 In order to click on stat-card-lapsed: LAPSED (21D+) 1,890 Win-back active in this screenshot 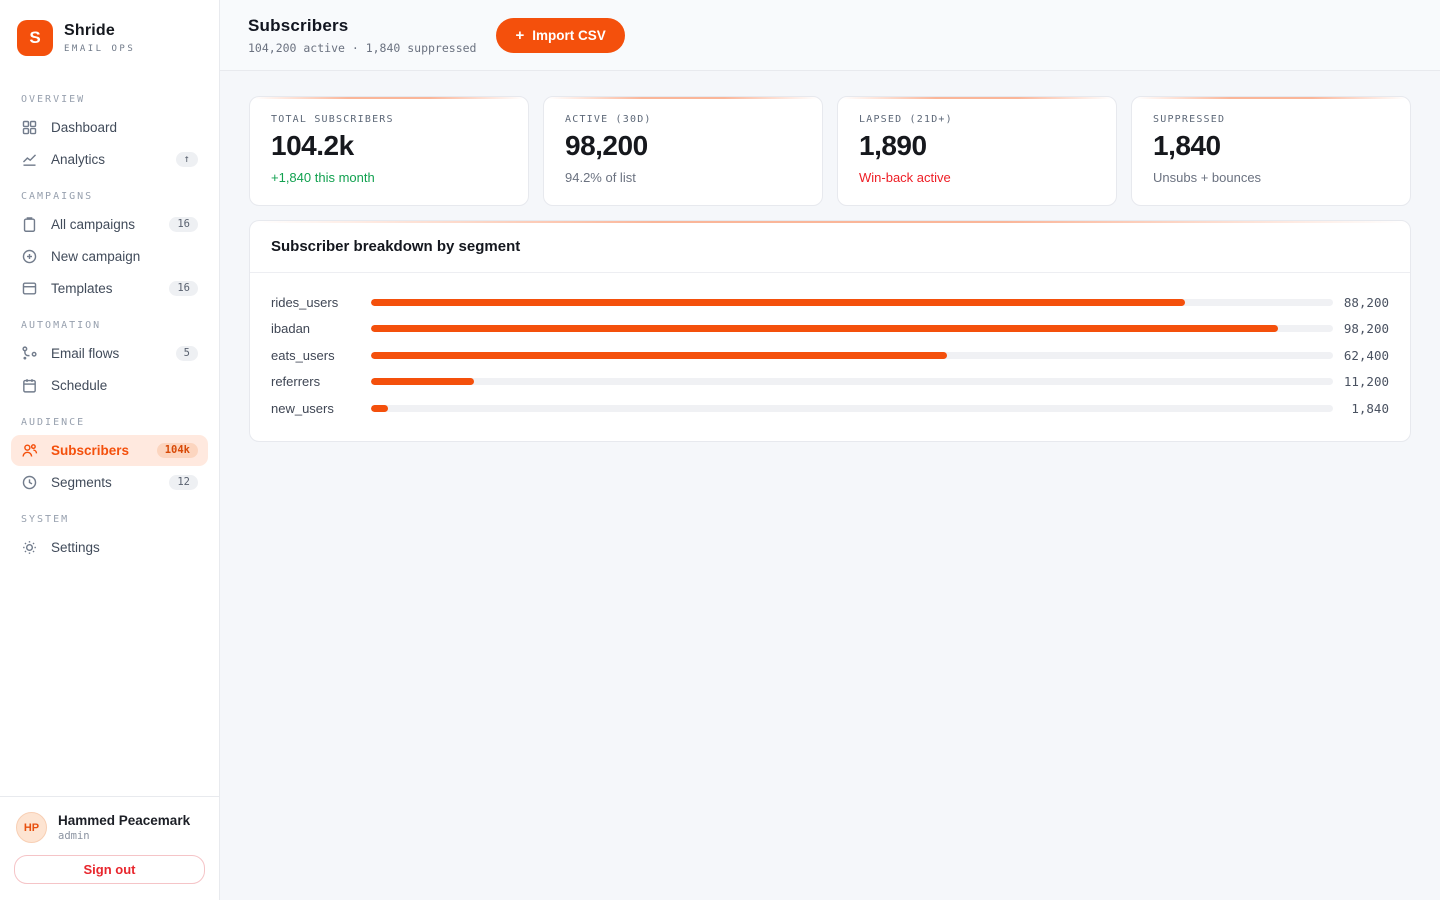, I will do `click(977, 151)`.